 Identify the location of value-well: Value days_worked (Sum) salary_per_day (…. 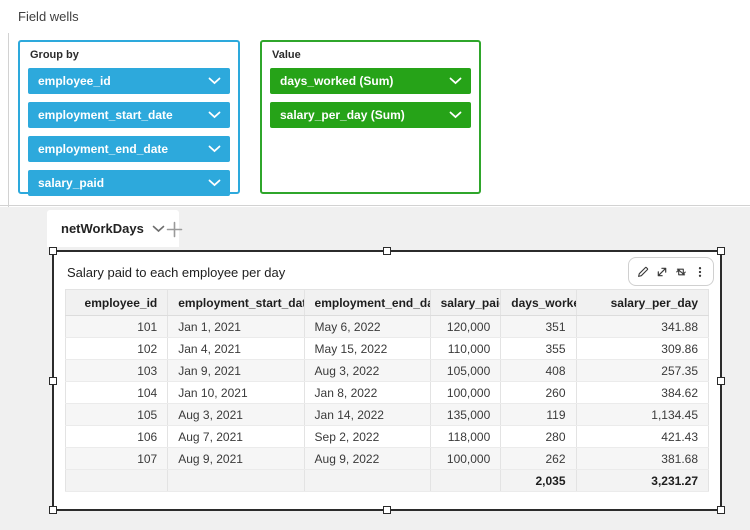
(370, 117).